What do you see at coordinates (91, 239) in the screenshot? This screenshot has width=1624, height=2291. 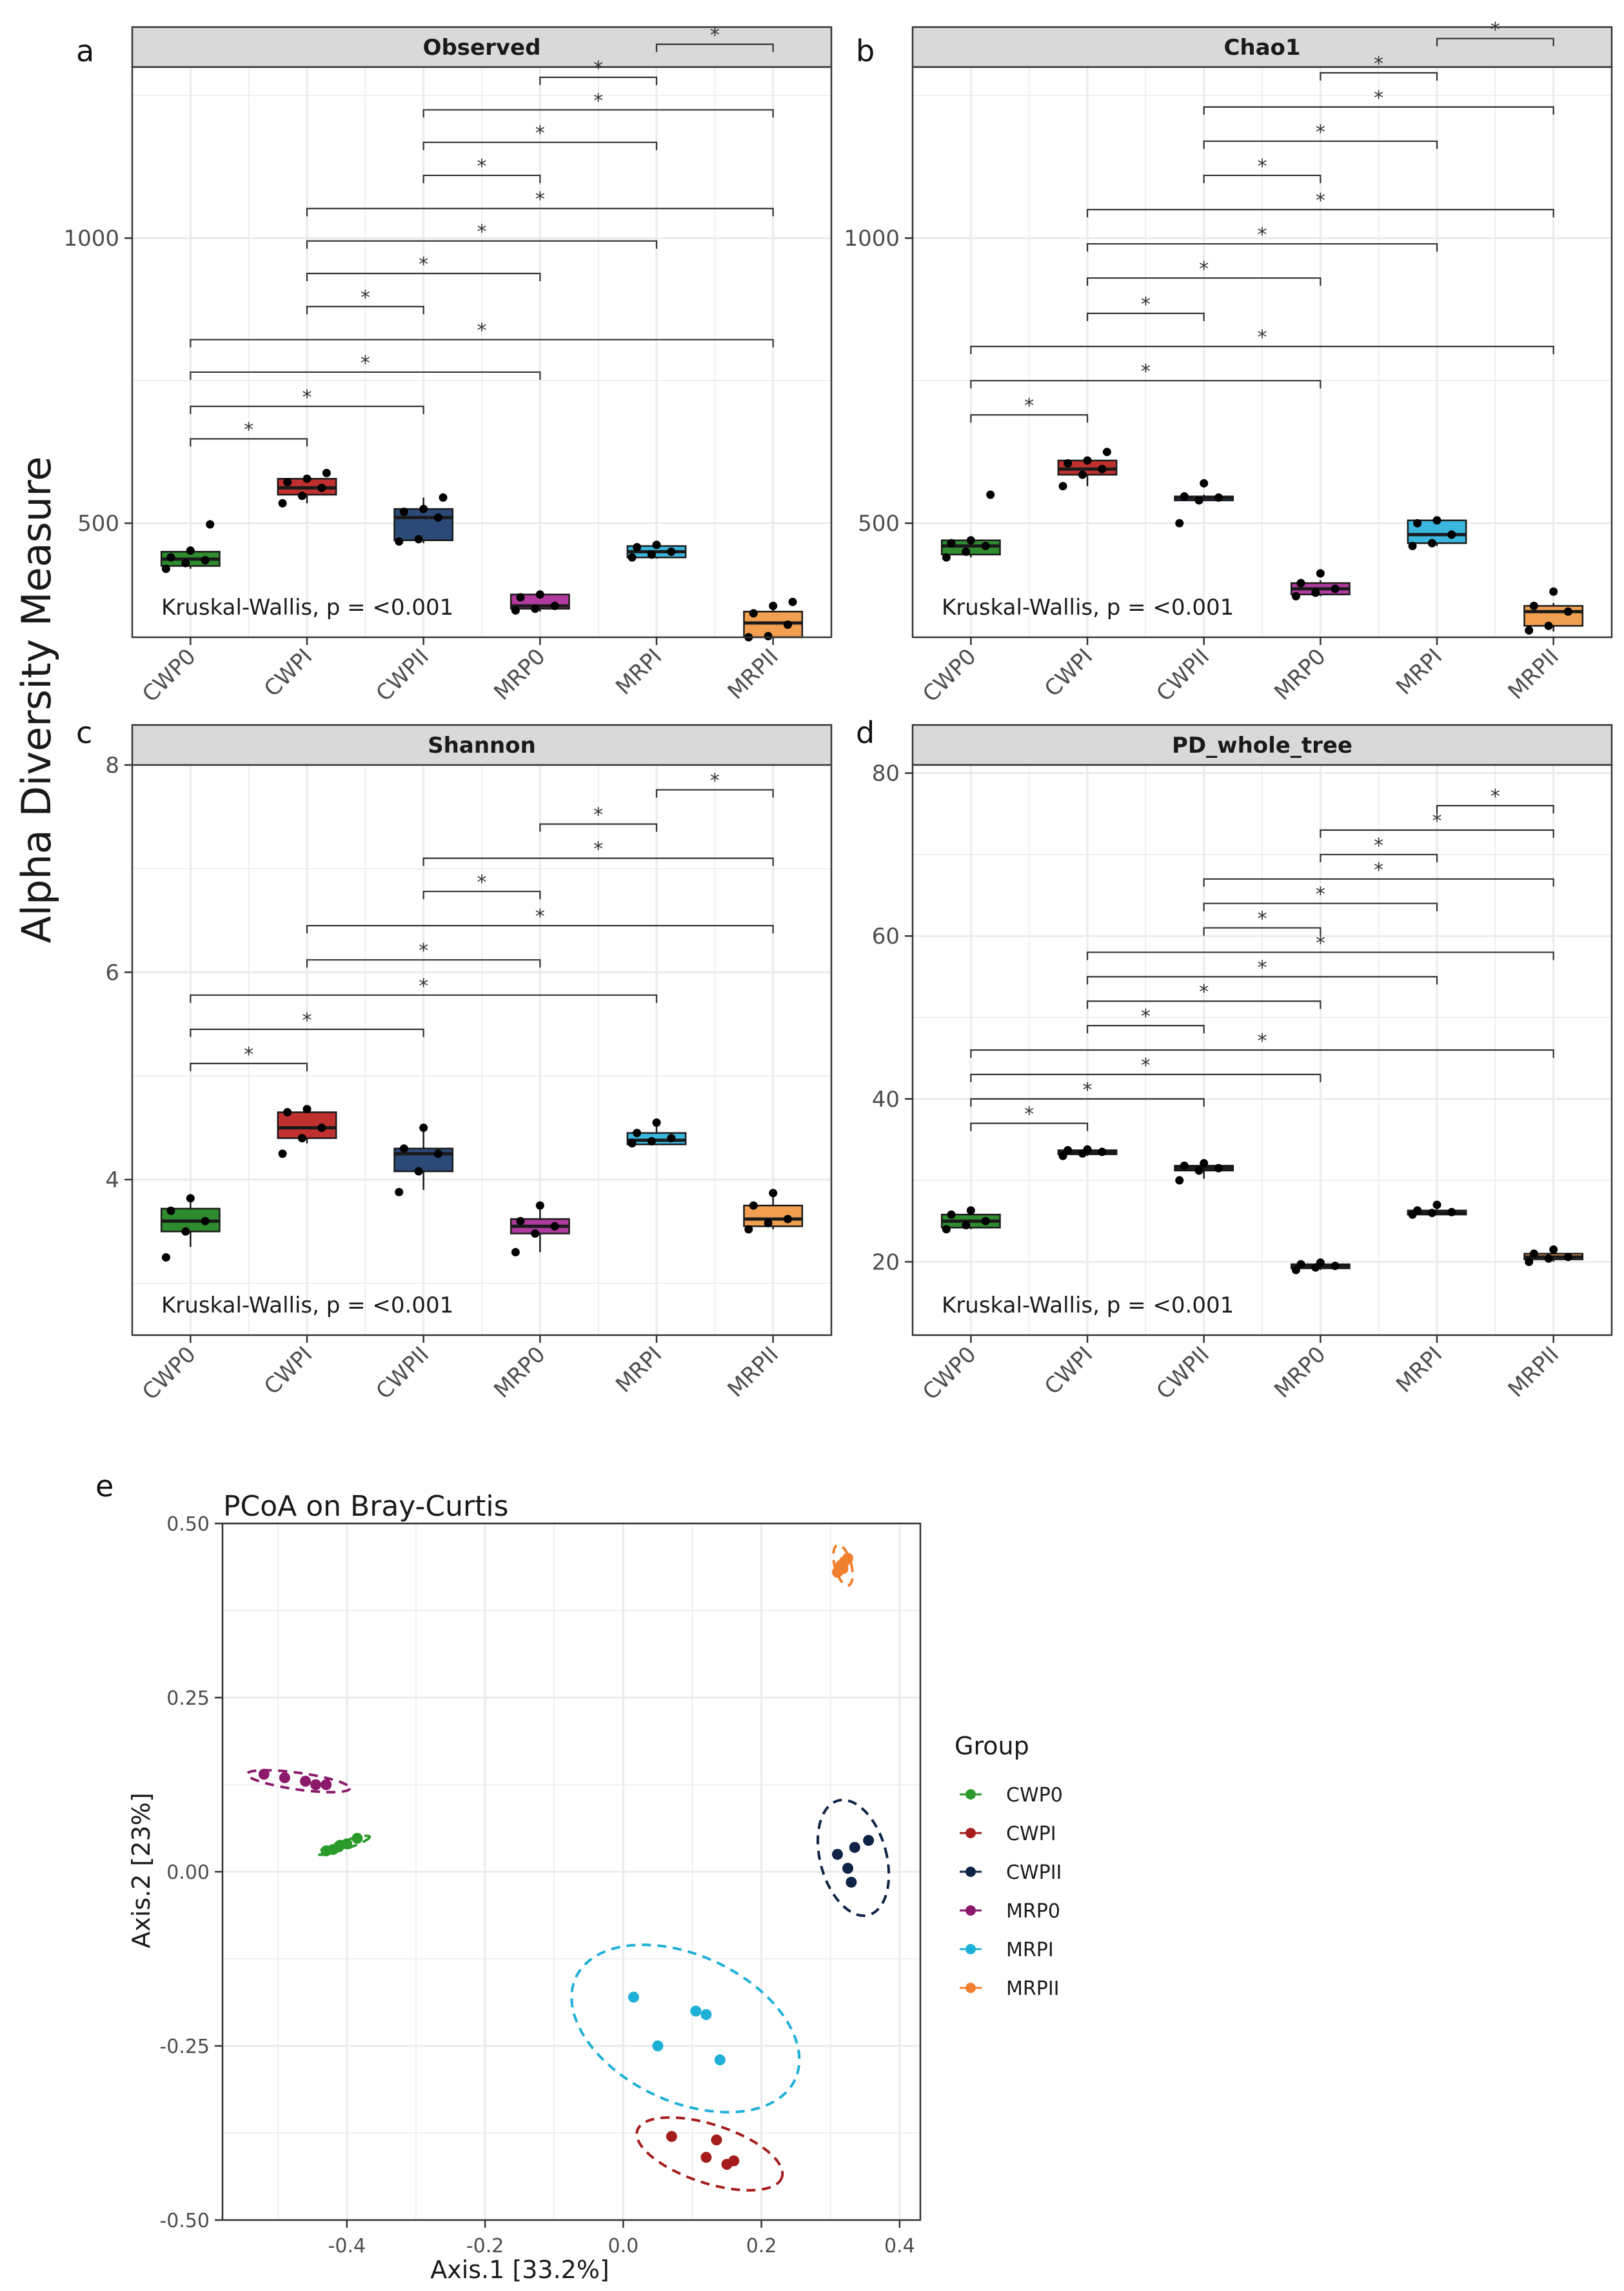 I see `y-tick-label: 1000` at bounding box center [91, 239].